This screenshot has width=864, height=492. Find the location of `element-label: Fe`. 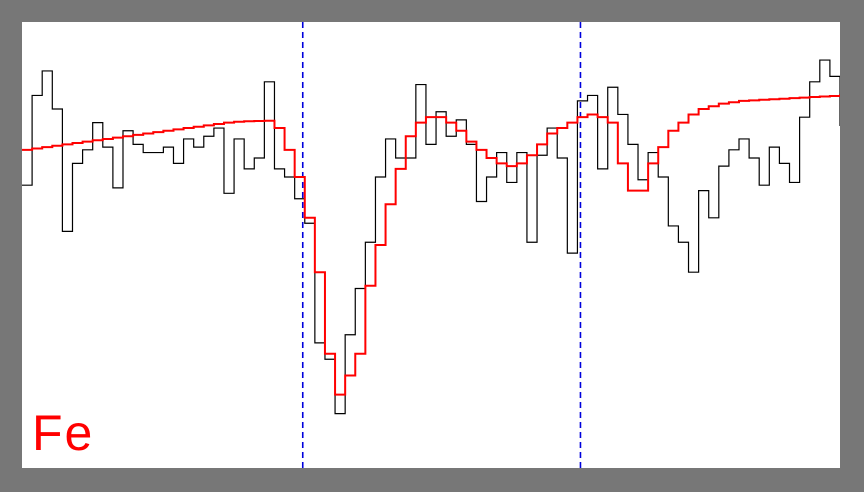

element-label: Fe is located at coordinates (63, 433).